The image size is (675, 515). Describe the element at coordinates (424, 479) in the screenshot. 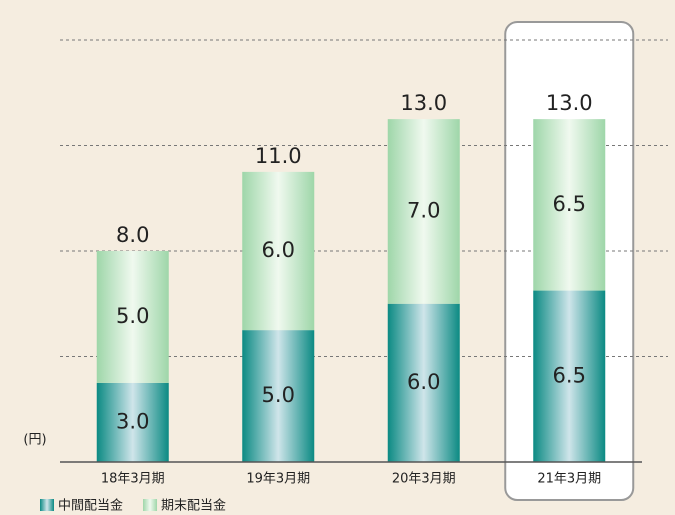

I see `x-tick-label: 20年3月期` at that location.